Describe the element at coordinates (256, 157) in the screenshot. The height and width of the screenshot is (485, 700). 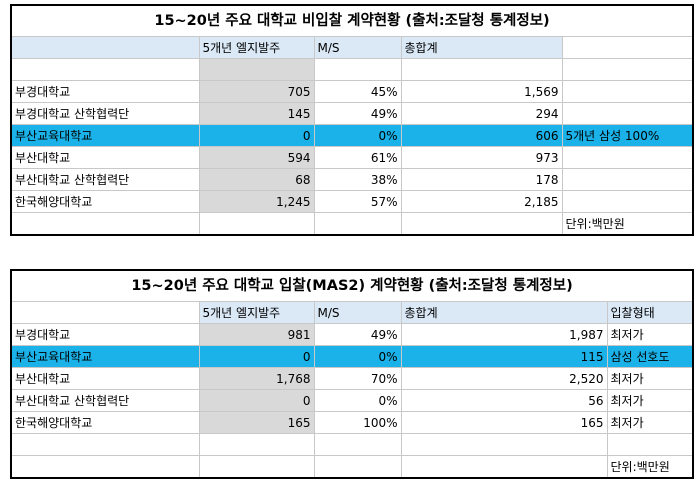
I see `order-value: 594` at that location.